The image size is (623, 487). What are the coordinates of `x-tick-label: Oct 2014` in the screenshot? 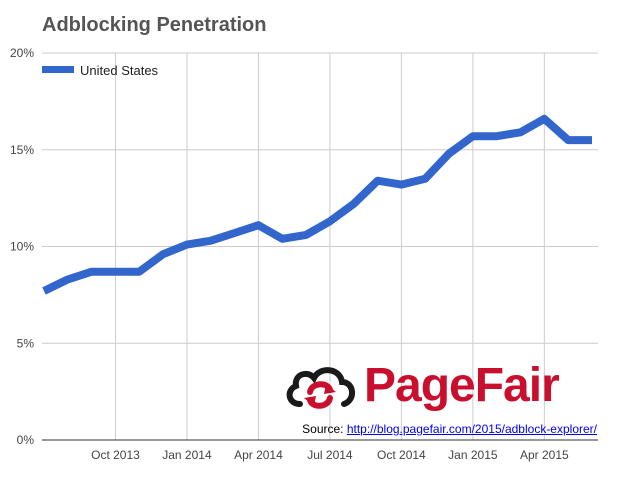 It's located at (401, 455).